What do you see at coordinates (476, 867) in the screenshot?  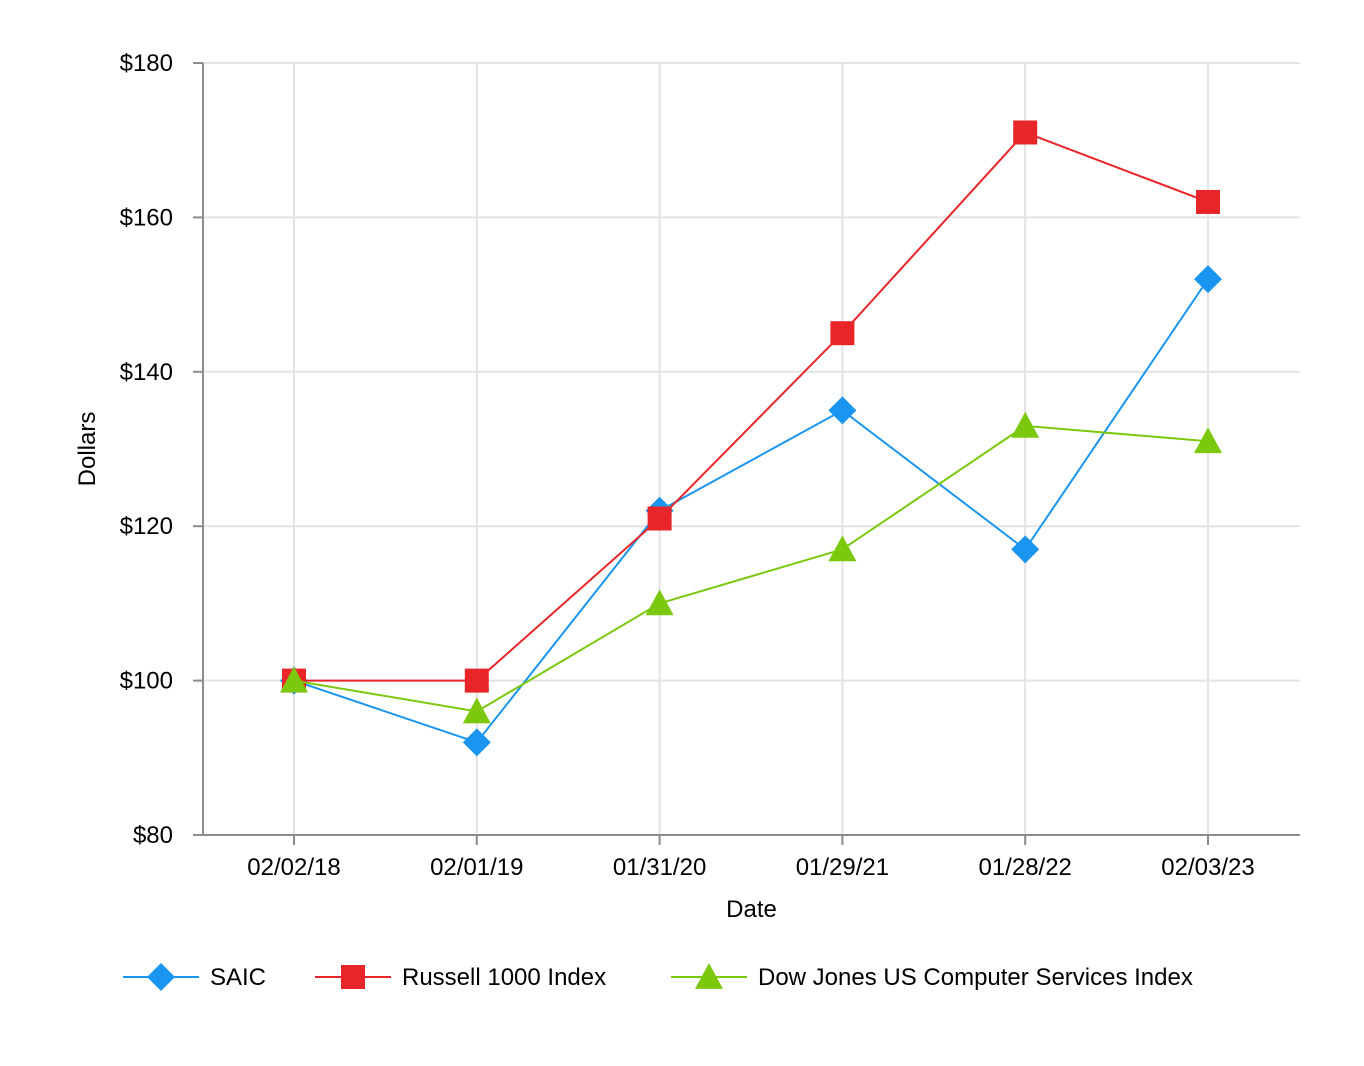 I see `x-tick-label: 02/01/19` at bounding box center [476, 867].